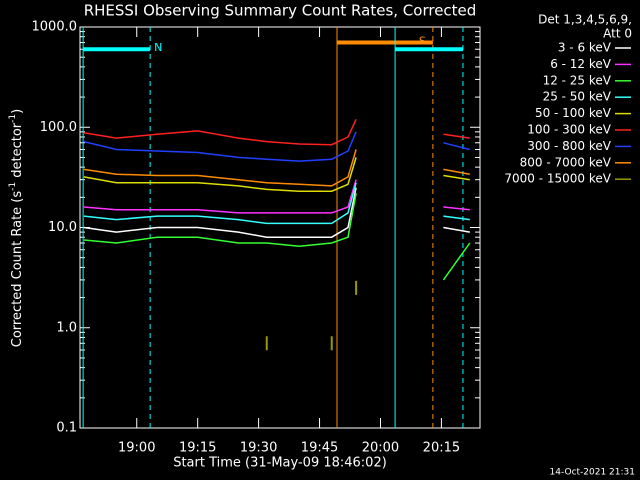  I want to click on legend-label: 100 - 300 keV, so click(569, 130).